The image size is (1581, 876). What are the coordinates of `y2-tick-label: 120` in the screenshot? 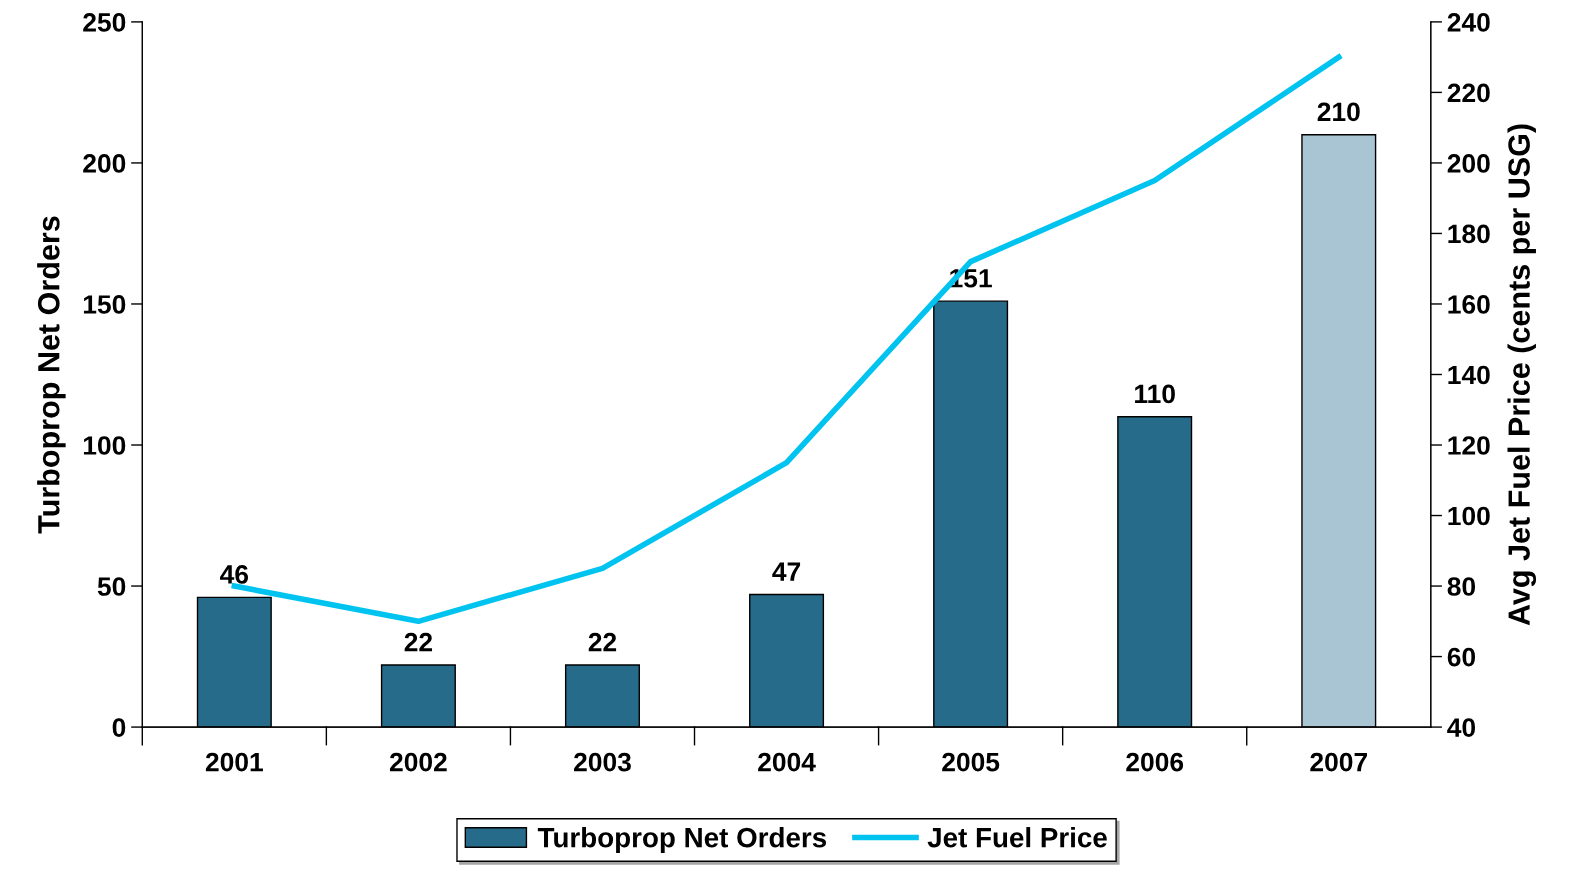 It's located at (1469, 445).